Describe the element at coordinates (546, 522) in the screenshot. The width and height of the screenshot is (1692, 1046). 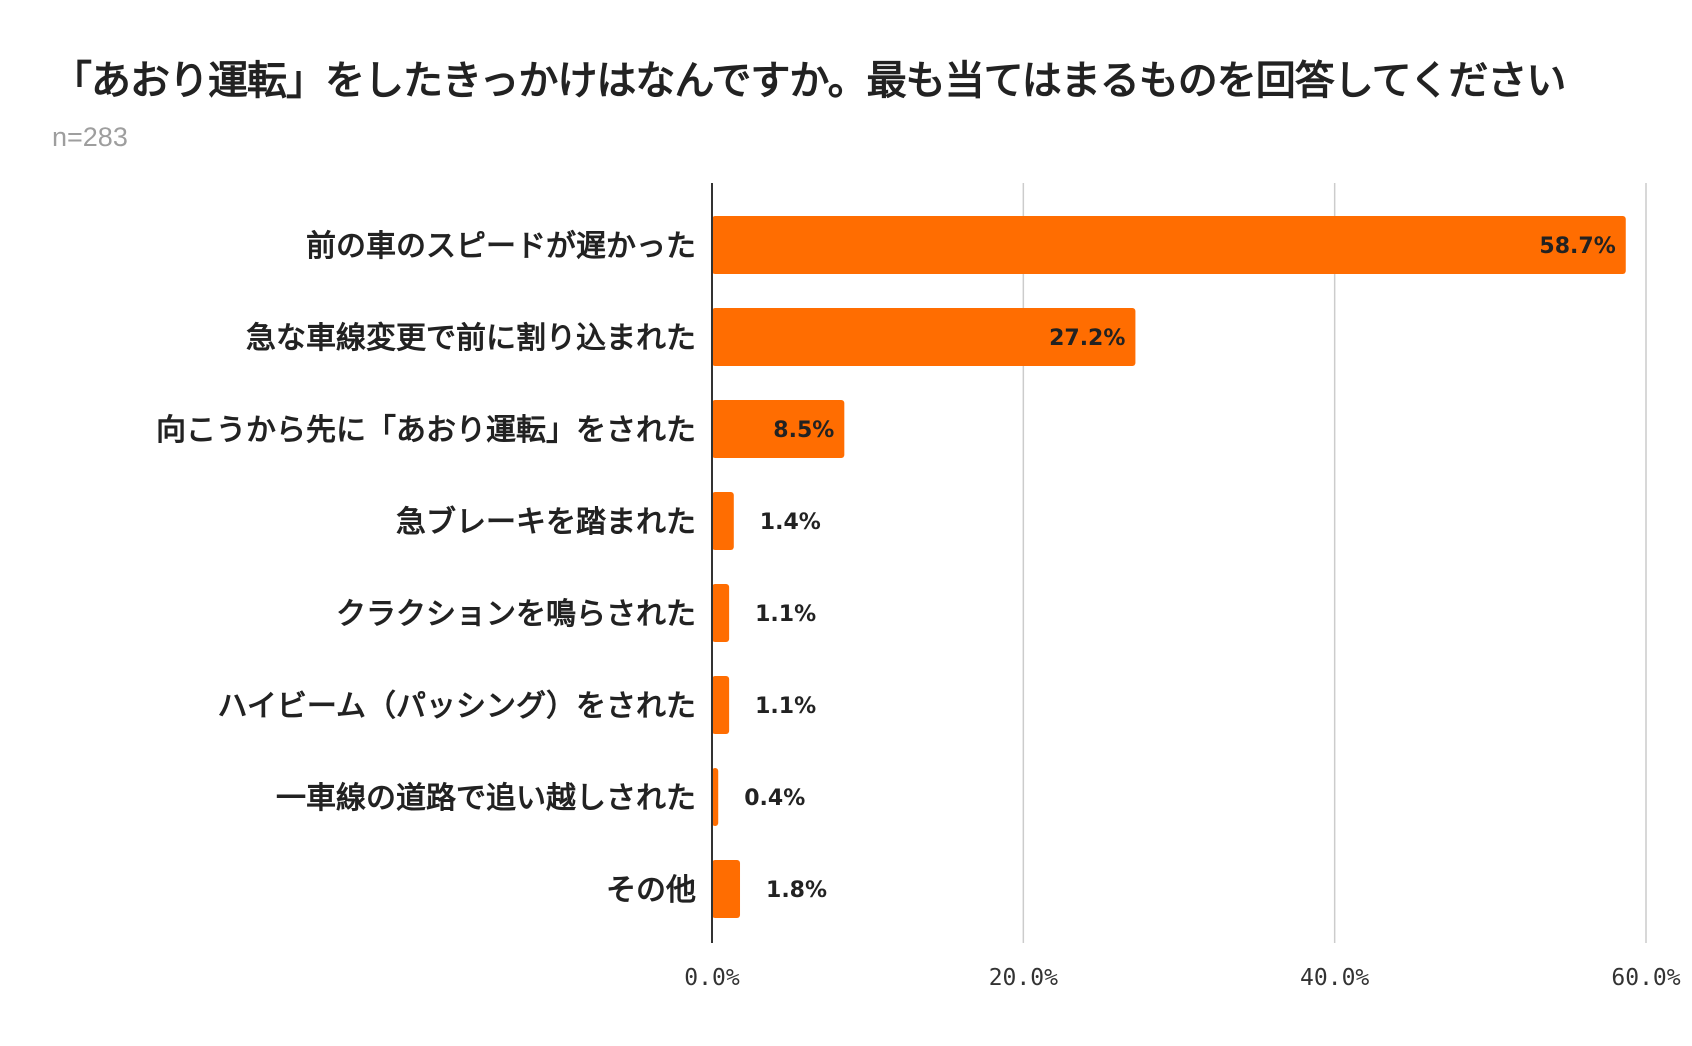
I see `category-label: 急ブレーキを踏まれた` at that location.